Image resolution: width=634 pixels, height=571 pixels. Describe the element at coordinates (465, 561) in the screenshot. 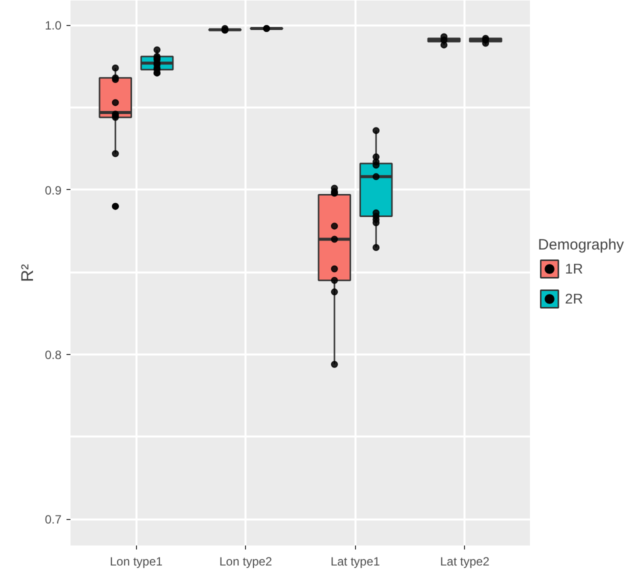

I see `x-tick-label: Lat type2` at that location.